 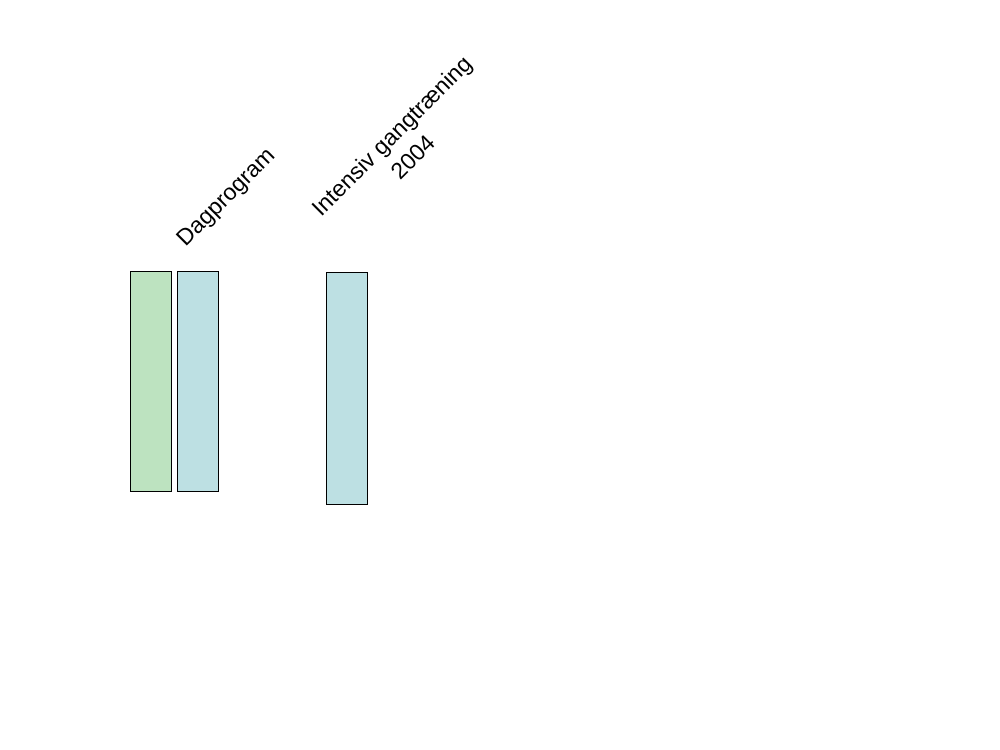 I want to click on intensiv-gangtraening-label: Intensiv gangtræning 2004, so click(x=402, y=146).